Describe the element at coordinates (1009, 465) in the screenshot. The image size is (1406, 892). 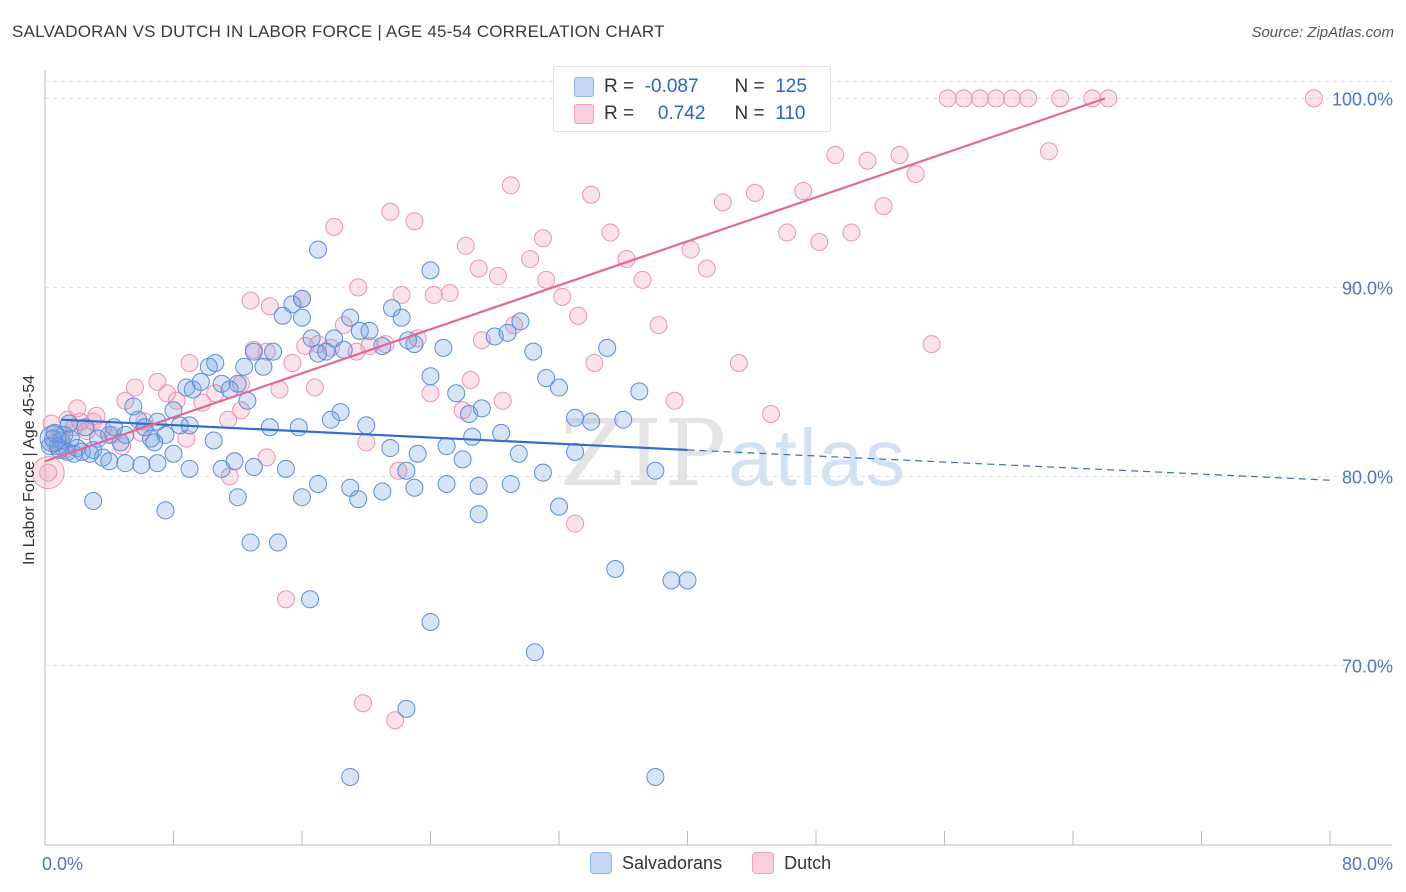
I see `salvadorans-trend-extension` at that location.